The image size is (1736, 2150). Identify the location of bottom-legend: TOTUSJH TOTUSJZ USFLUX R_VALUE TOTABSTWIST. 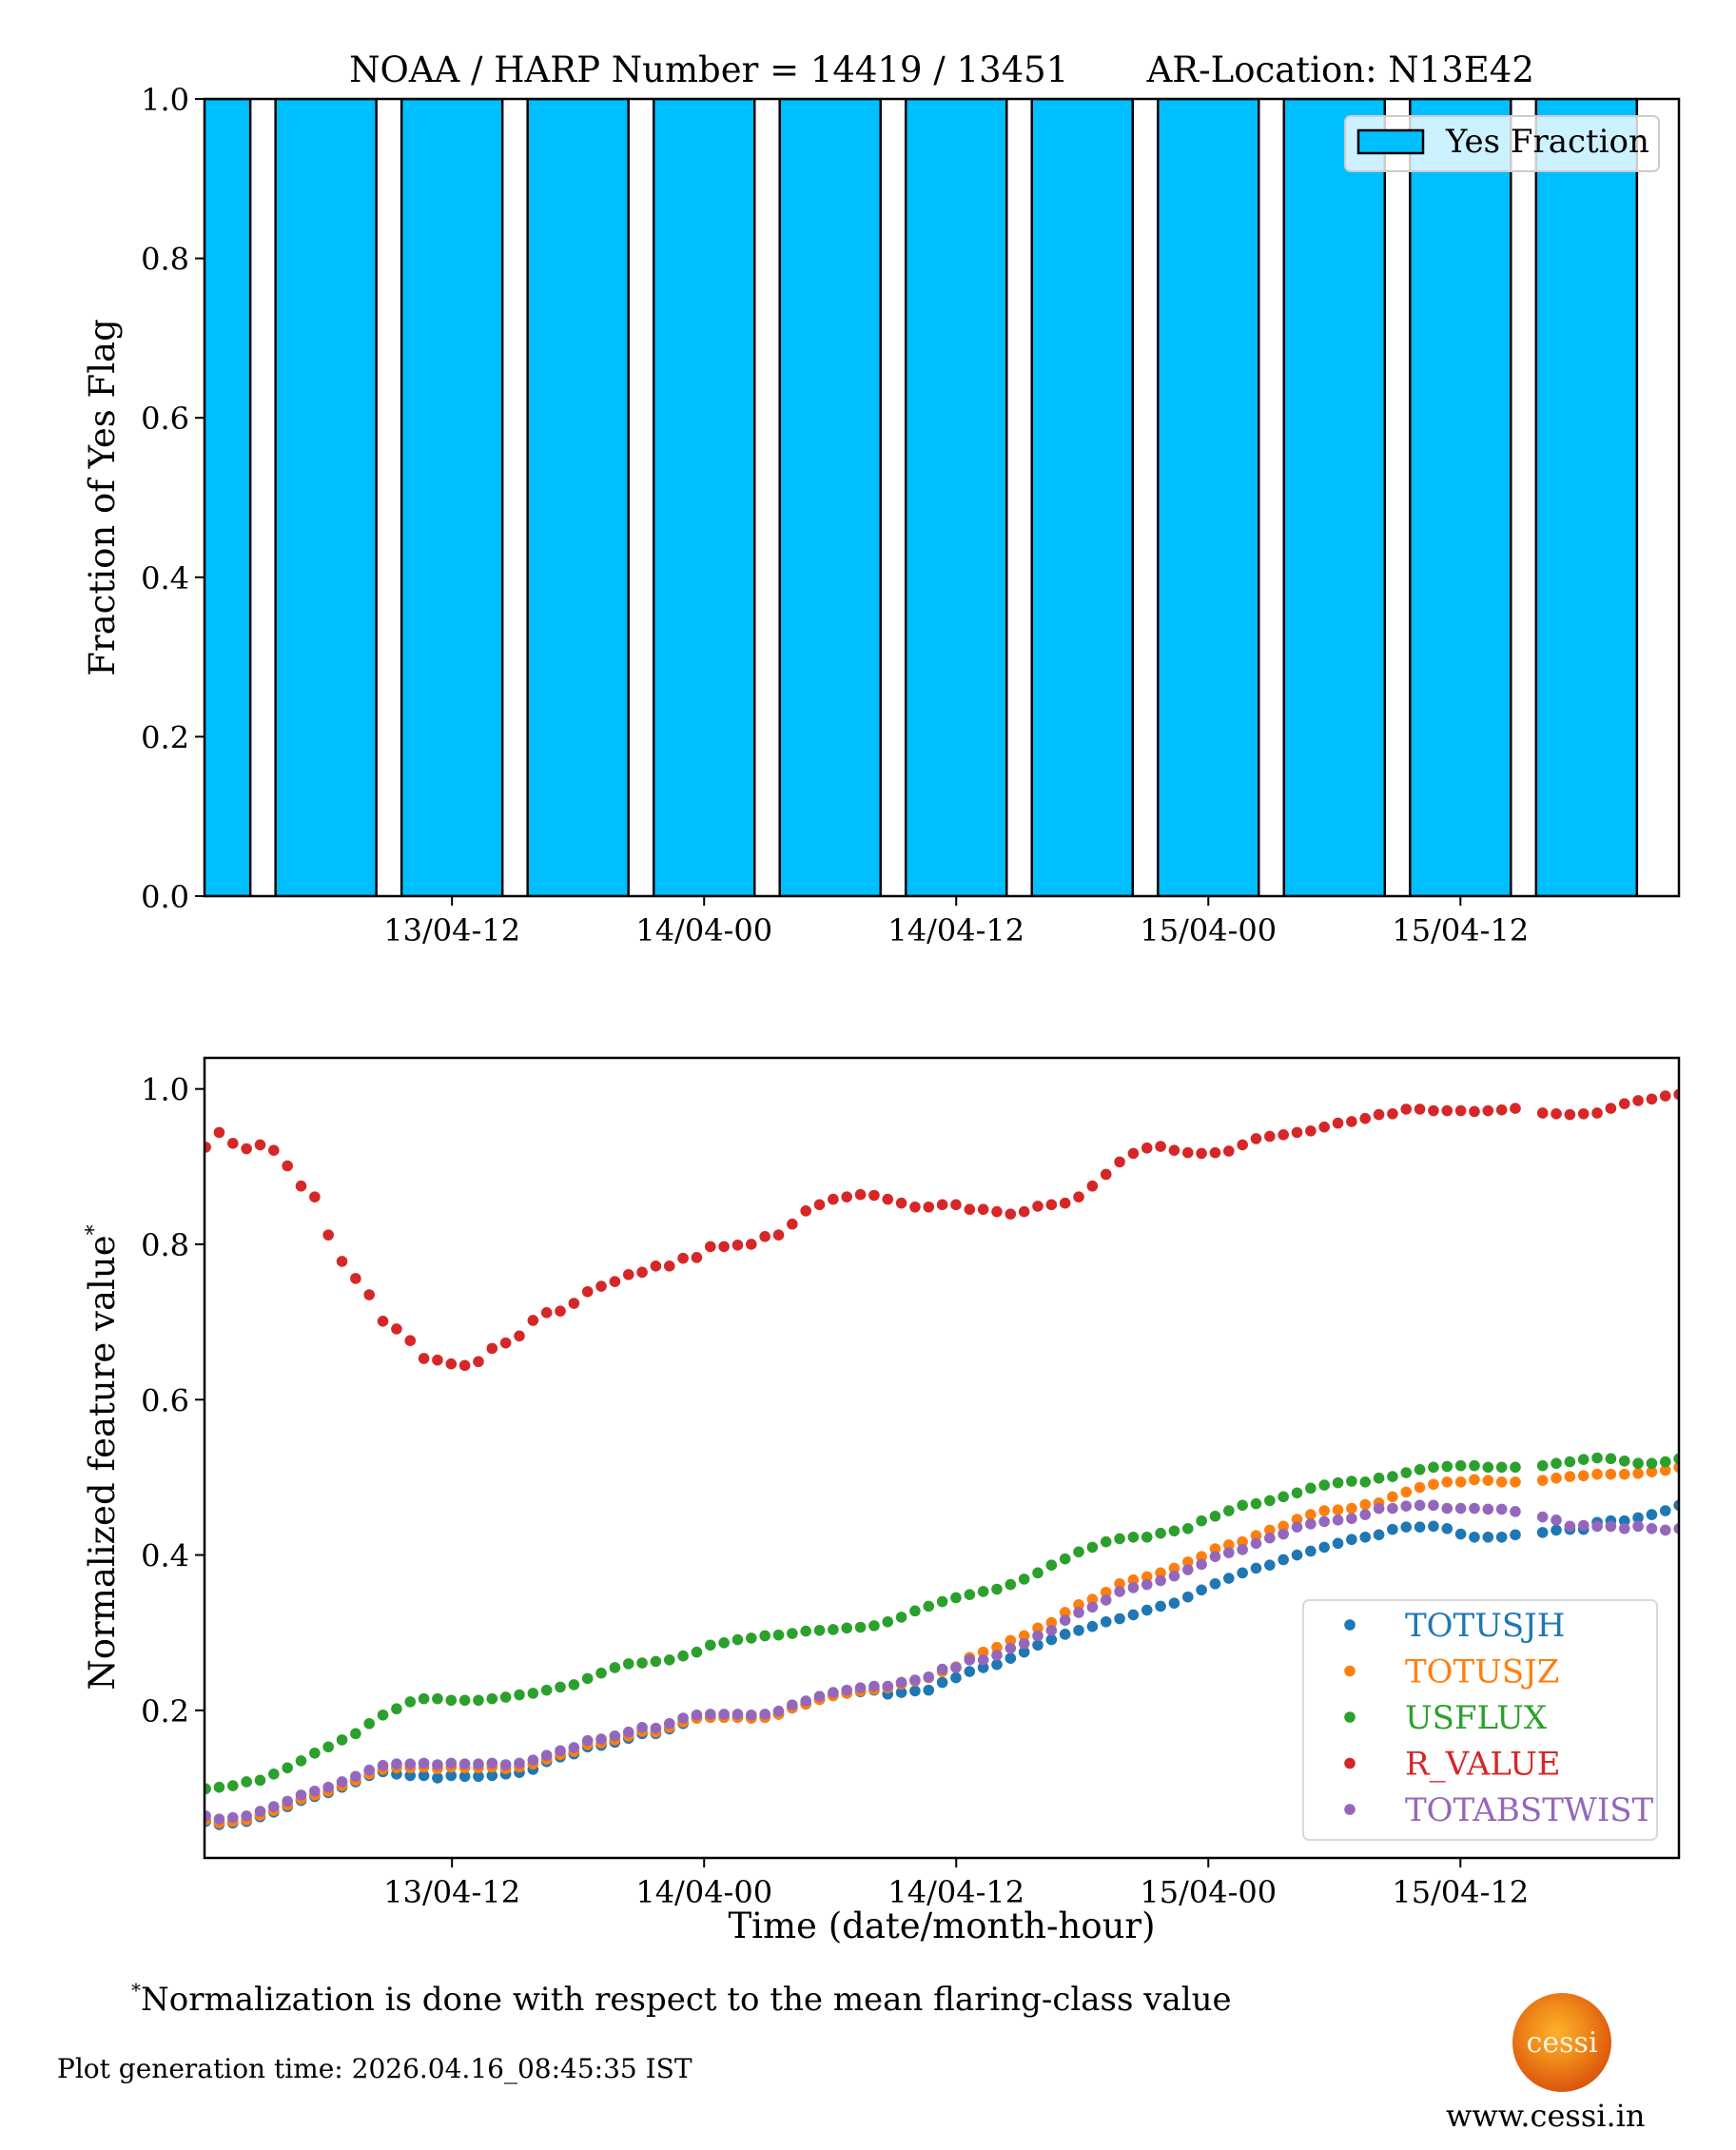
(1480, 1720).